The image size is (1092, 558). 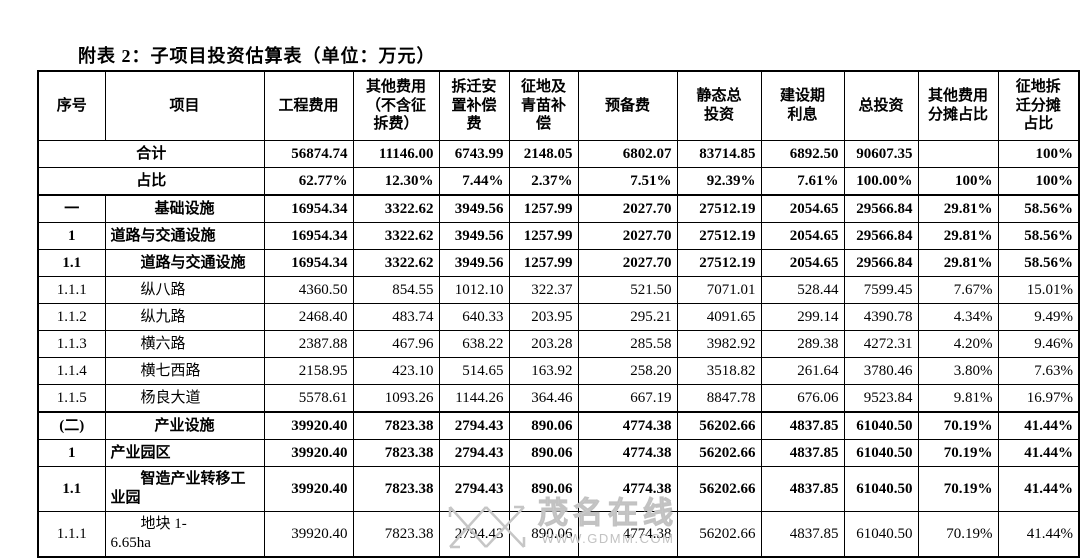 I want to click on cell-value: 27512.19, so click(x=719, y=236).